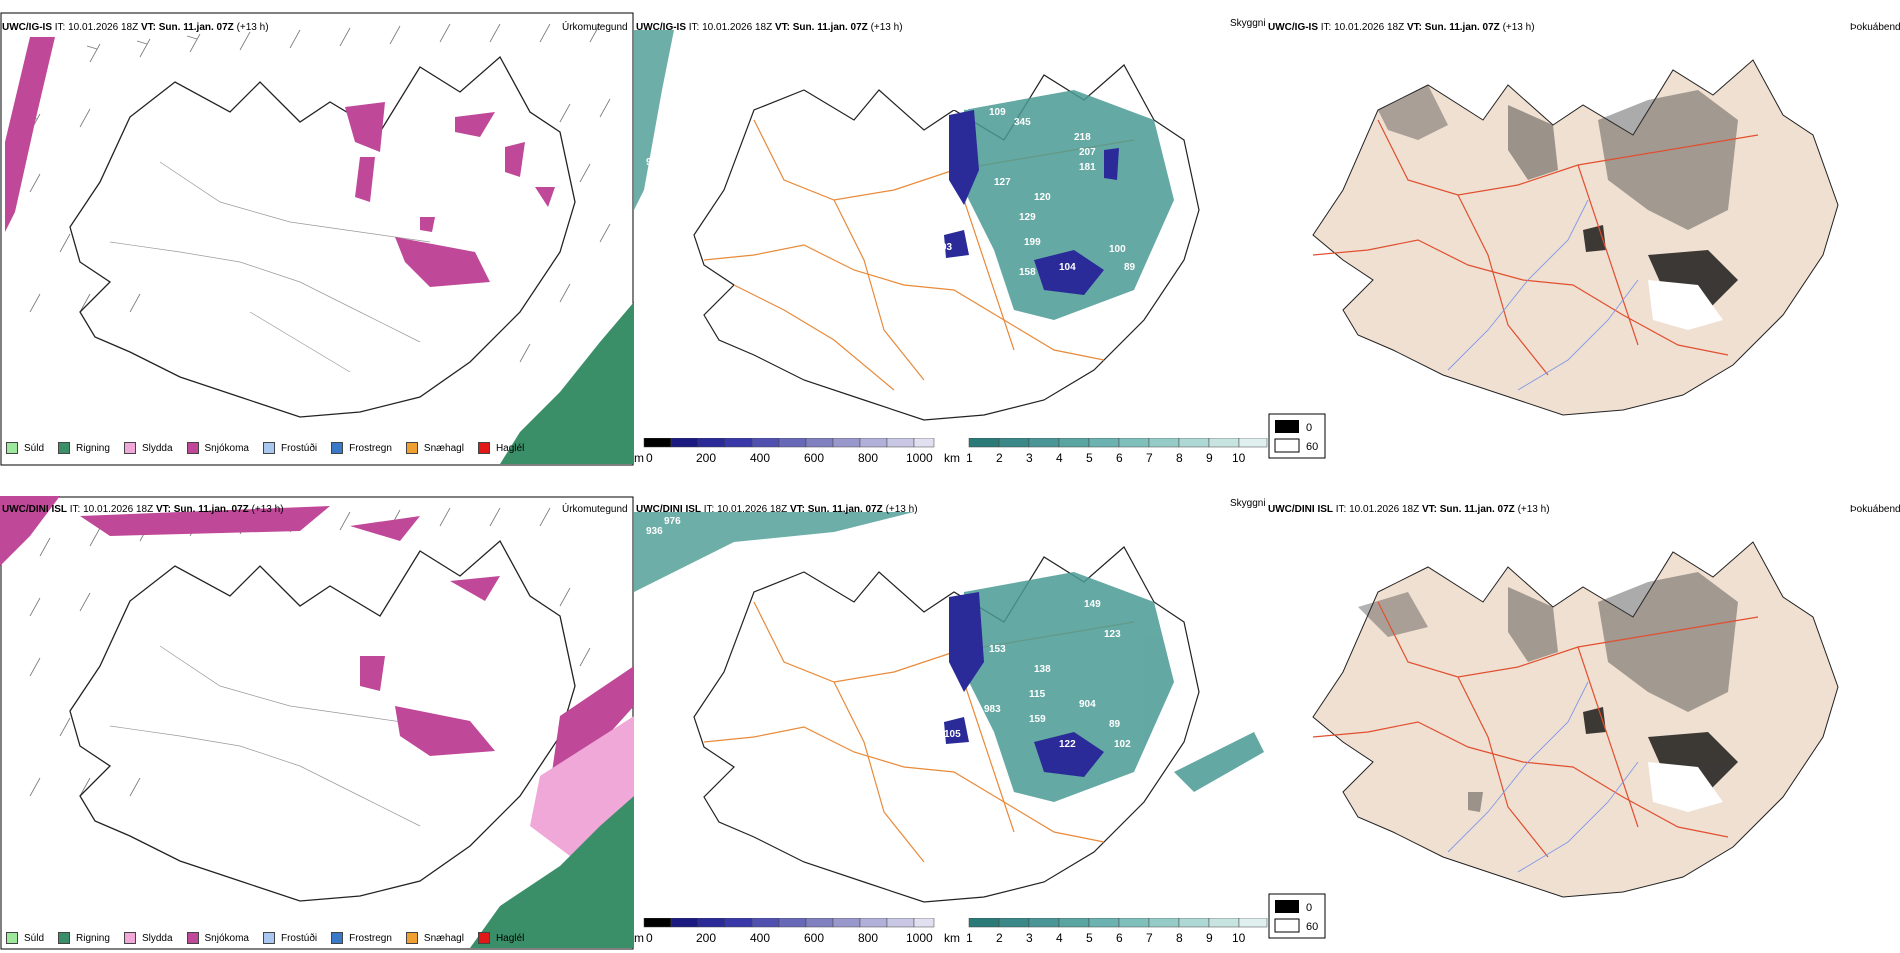  What do you see at coordinates (1119, 458) in the screenshot?
I see `scale-tick: 6` at bounding box center [1119, 458].